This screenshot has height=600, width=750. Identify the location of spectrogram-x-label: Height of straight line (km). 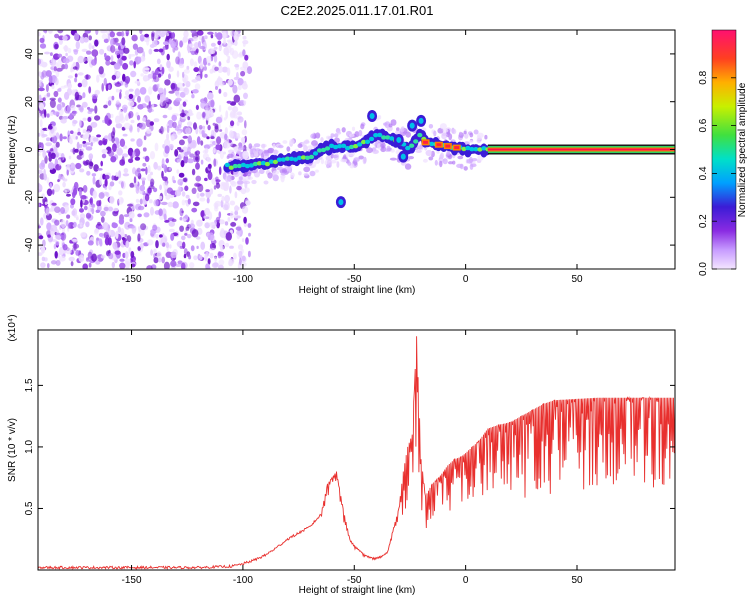
(357, 290).